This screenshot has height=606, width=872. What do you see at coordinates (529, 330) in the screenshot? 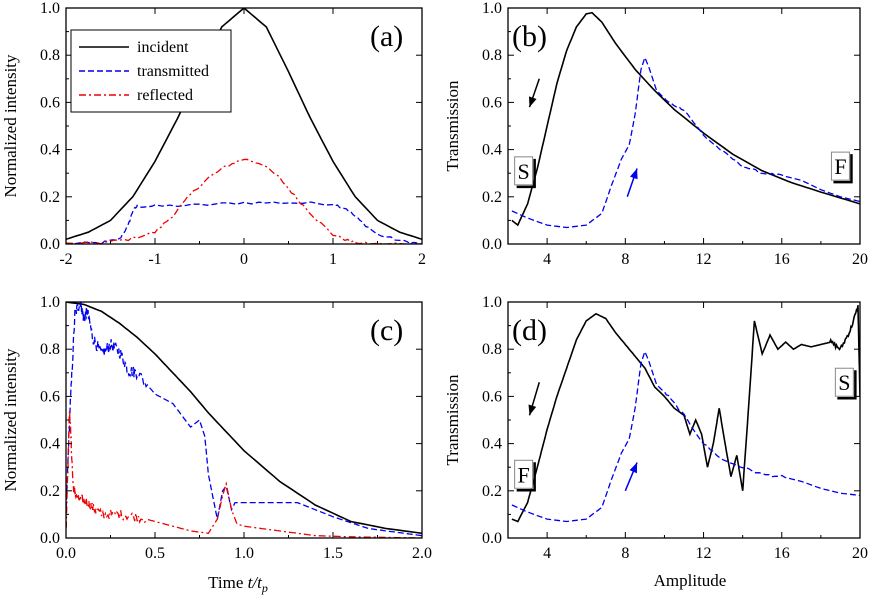
I see `panel-label-d: (d)` at bounding box center [529, 330].